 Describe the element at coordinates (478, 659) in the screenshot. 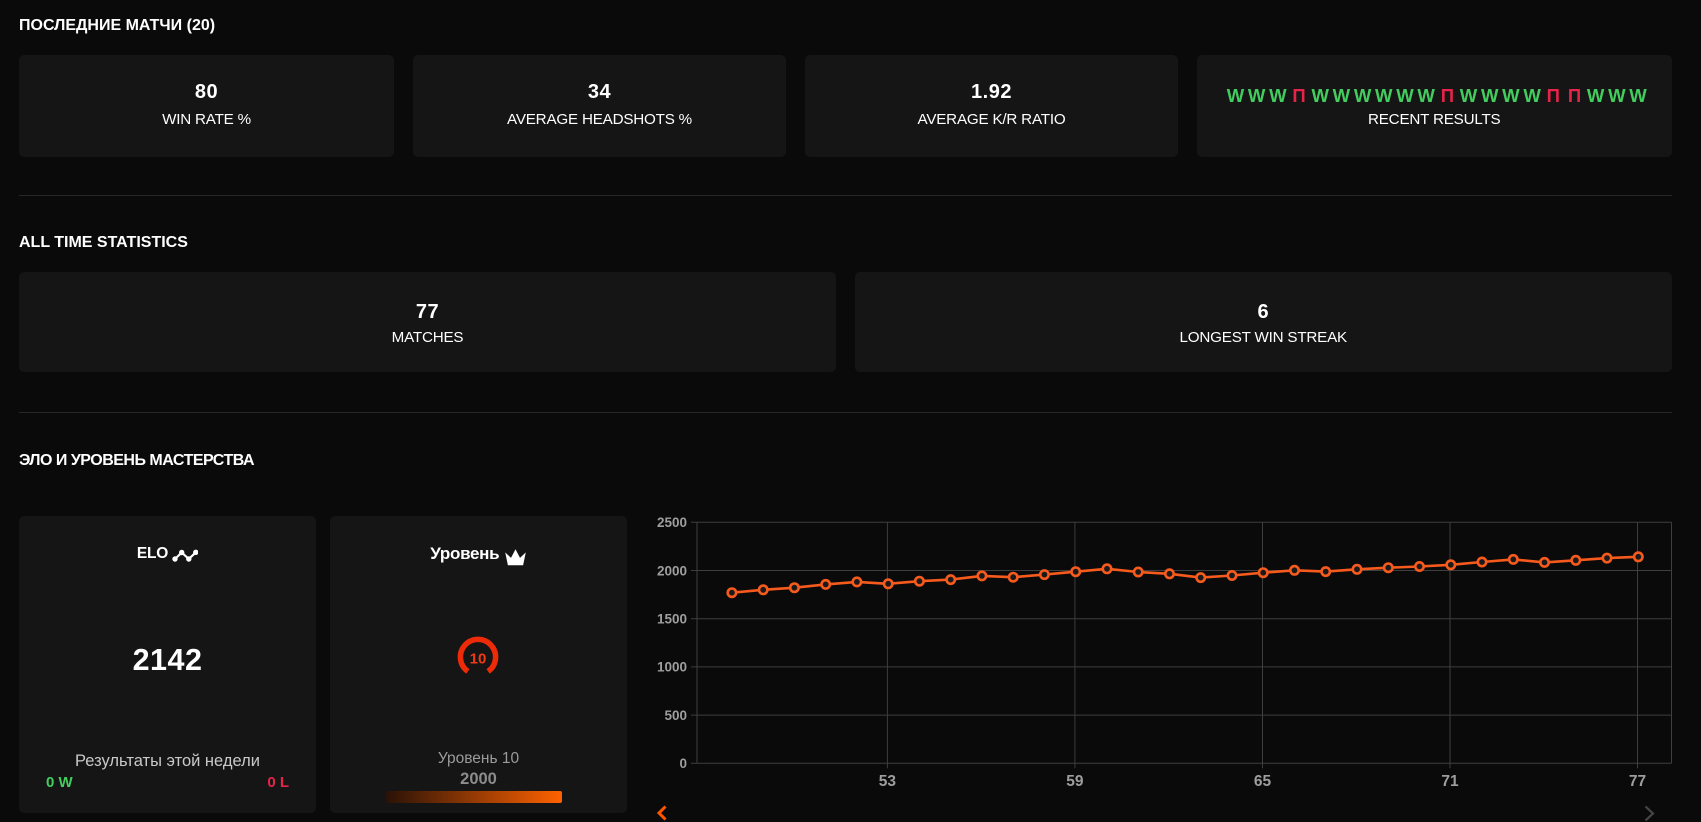

I see `svg-text: 10` at that location.